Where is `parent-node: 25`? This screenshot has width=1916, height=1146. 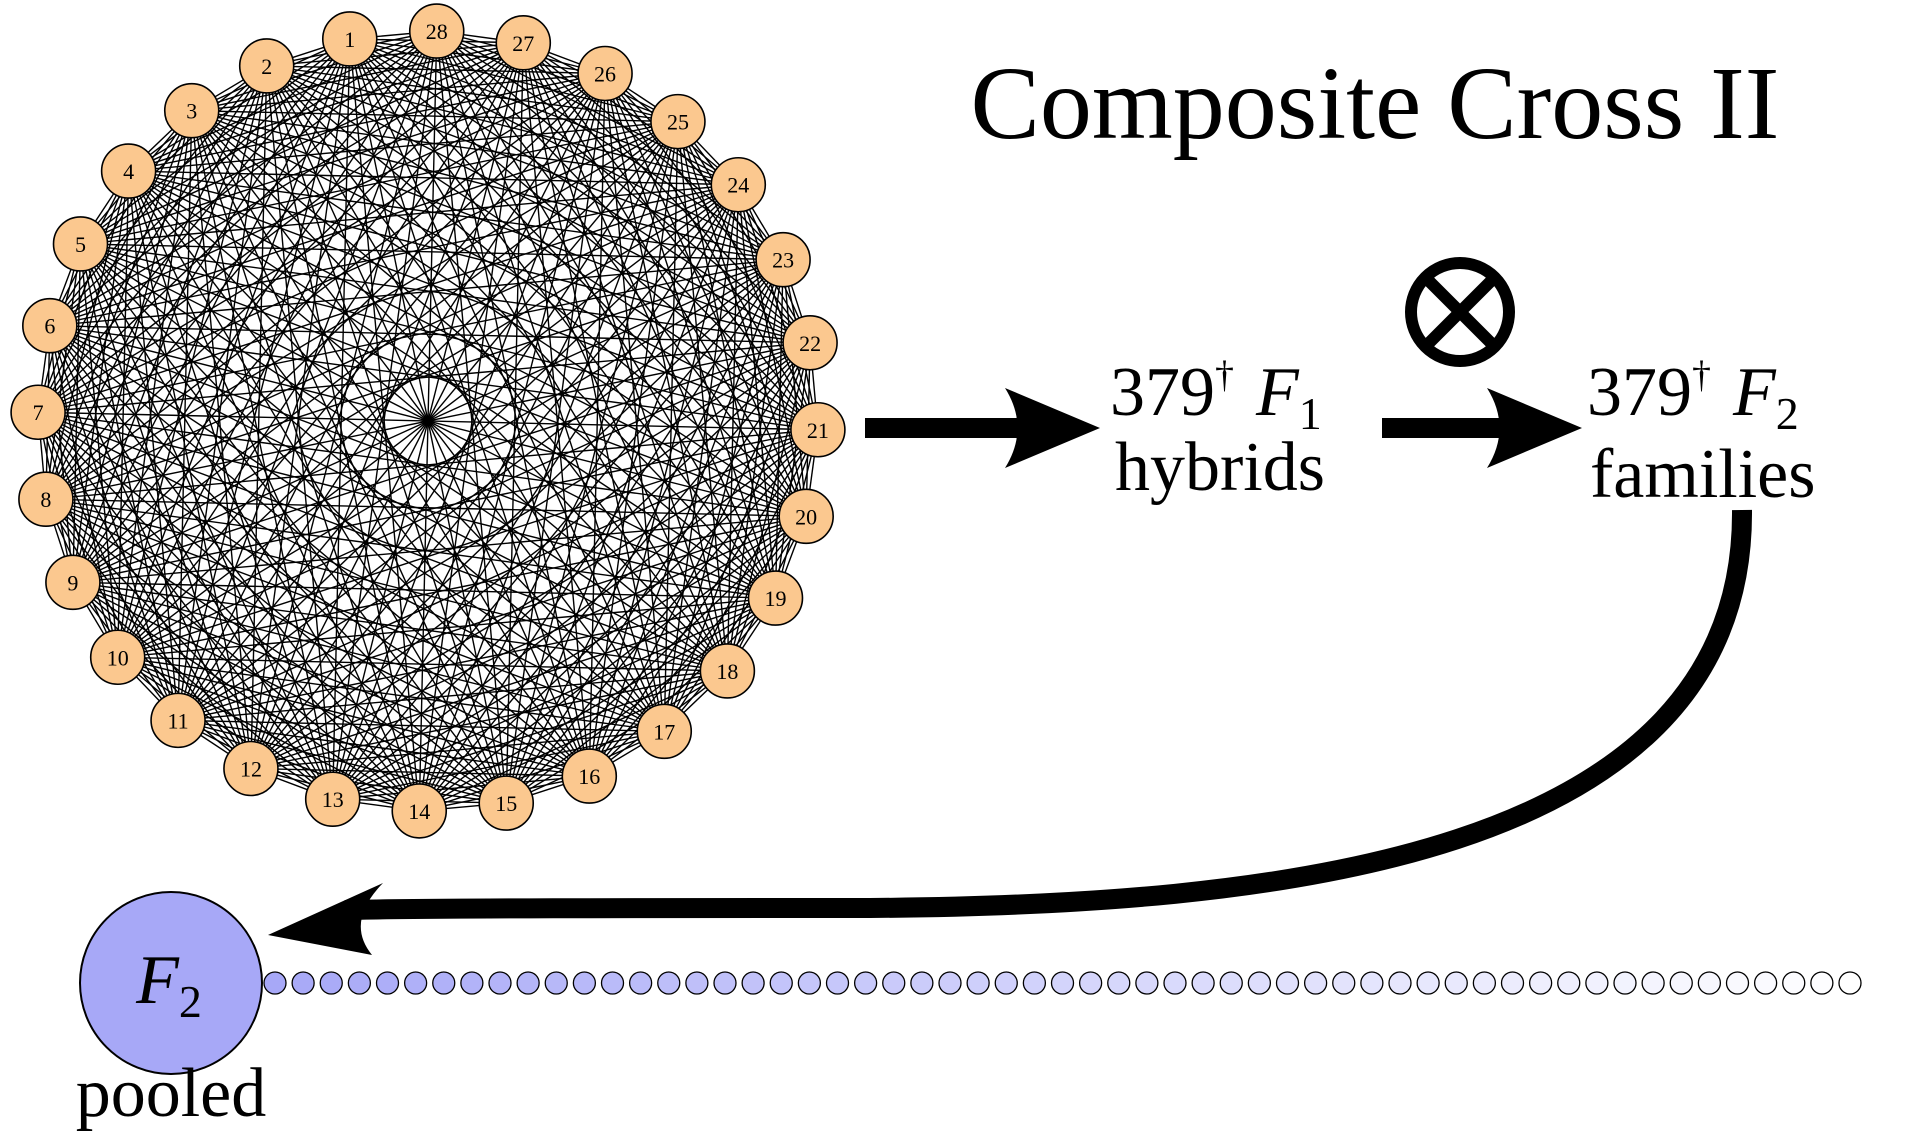
parent-node: 25 is located at coordinates (678, 121).